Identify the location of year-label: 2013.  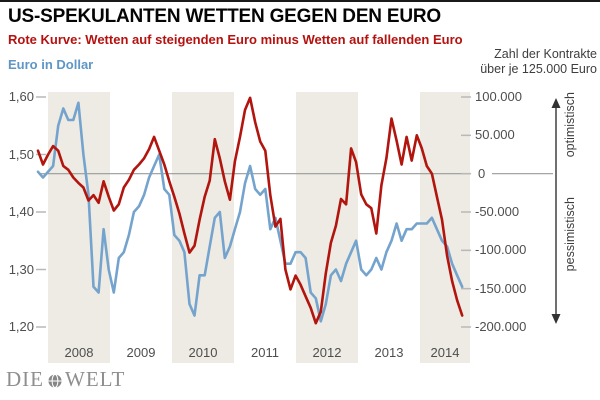
(389, 352).